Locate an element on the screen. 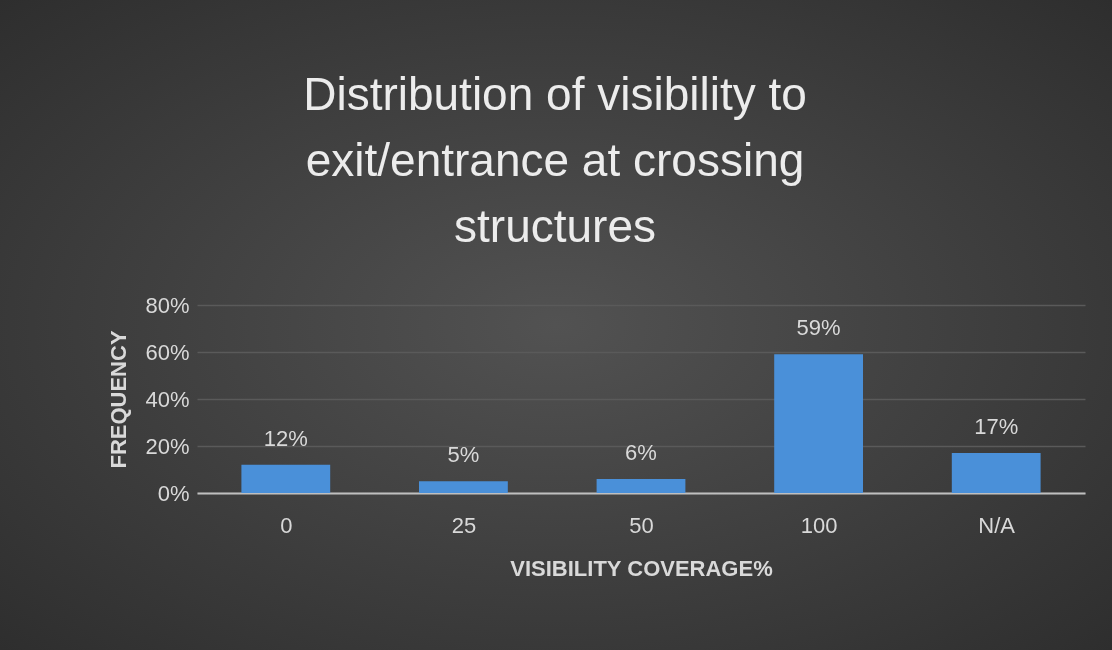 The height and width of the screenshot is (650, 1112). x-tick-label: 50 is located at coordinates (641, 525).